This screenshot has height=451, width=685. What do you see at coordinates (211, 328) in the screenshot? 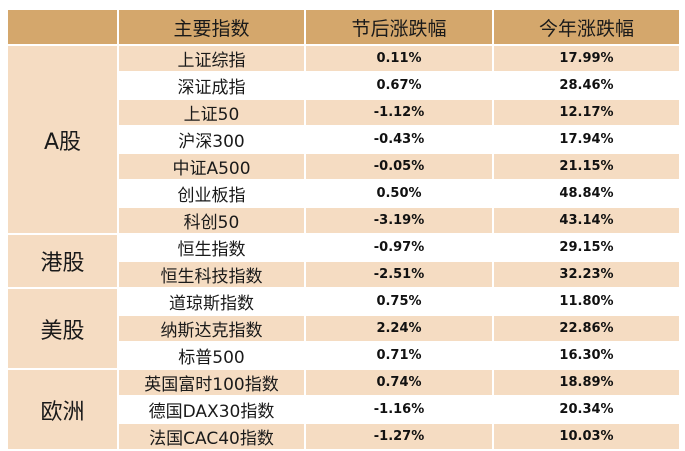
I see `index-name-cell: 纳斯达克指数` at bounding box center [211, 328].